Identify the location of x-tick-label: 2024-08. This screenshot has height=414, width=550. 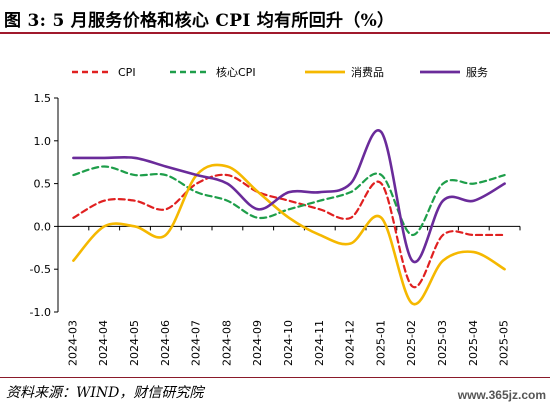
(226, 343).